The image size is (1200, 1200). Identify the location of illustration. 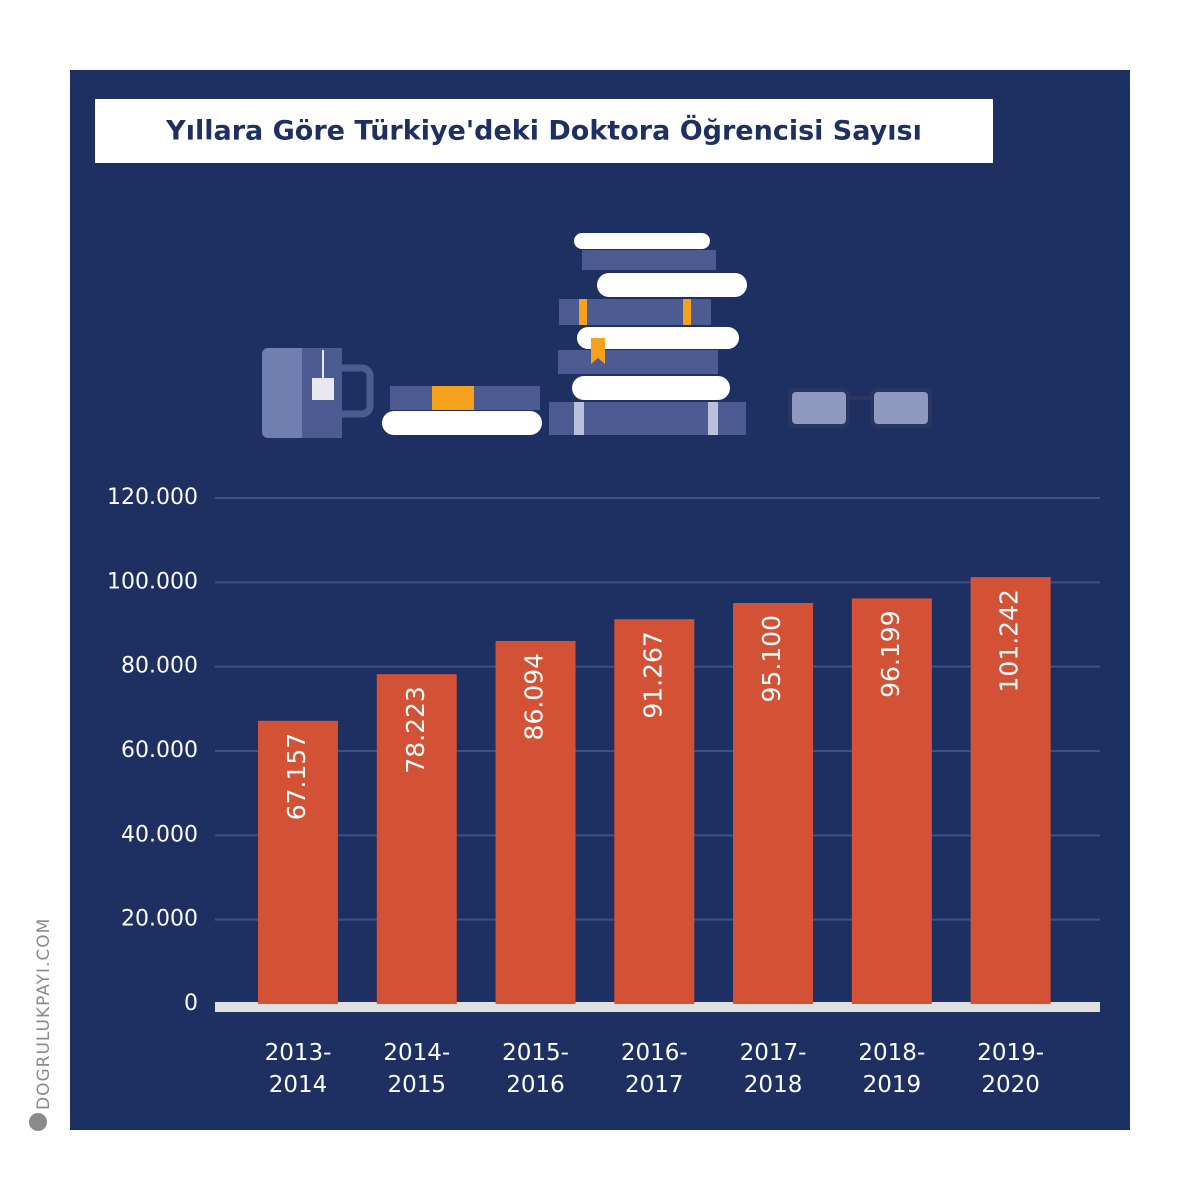
(597, 335).